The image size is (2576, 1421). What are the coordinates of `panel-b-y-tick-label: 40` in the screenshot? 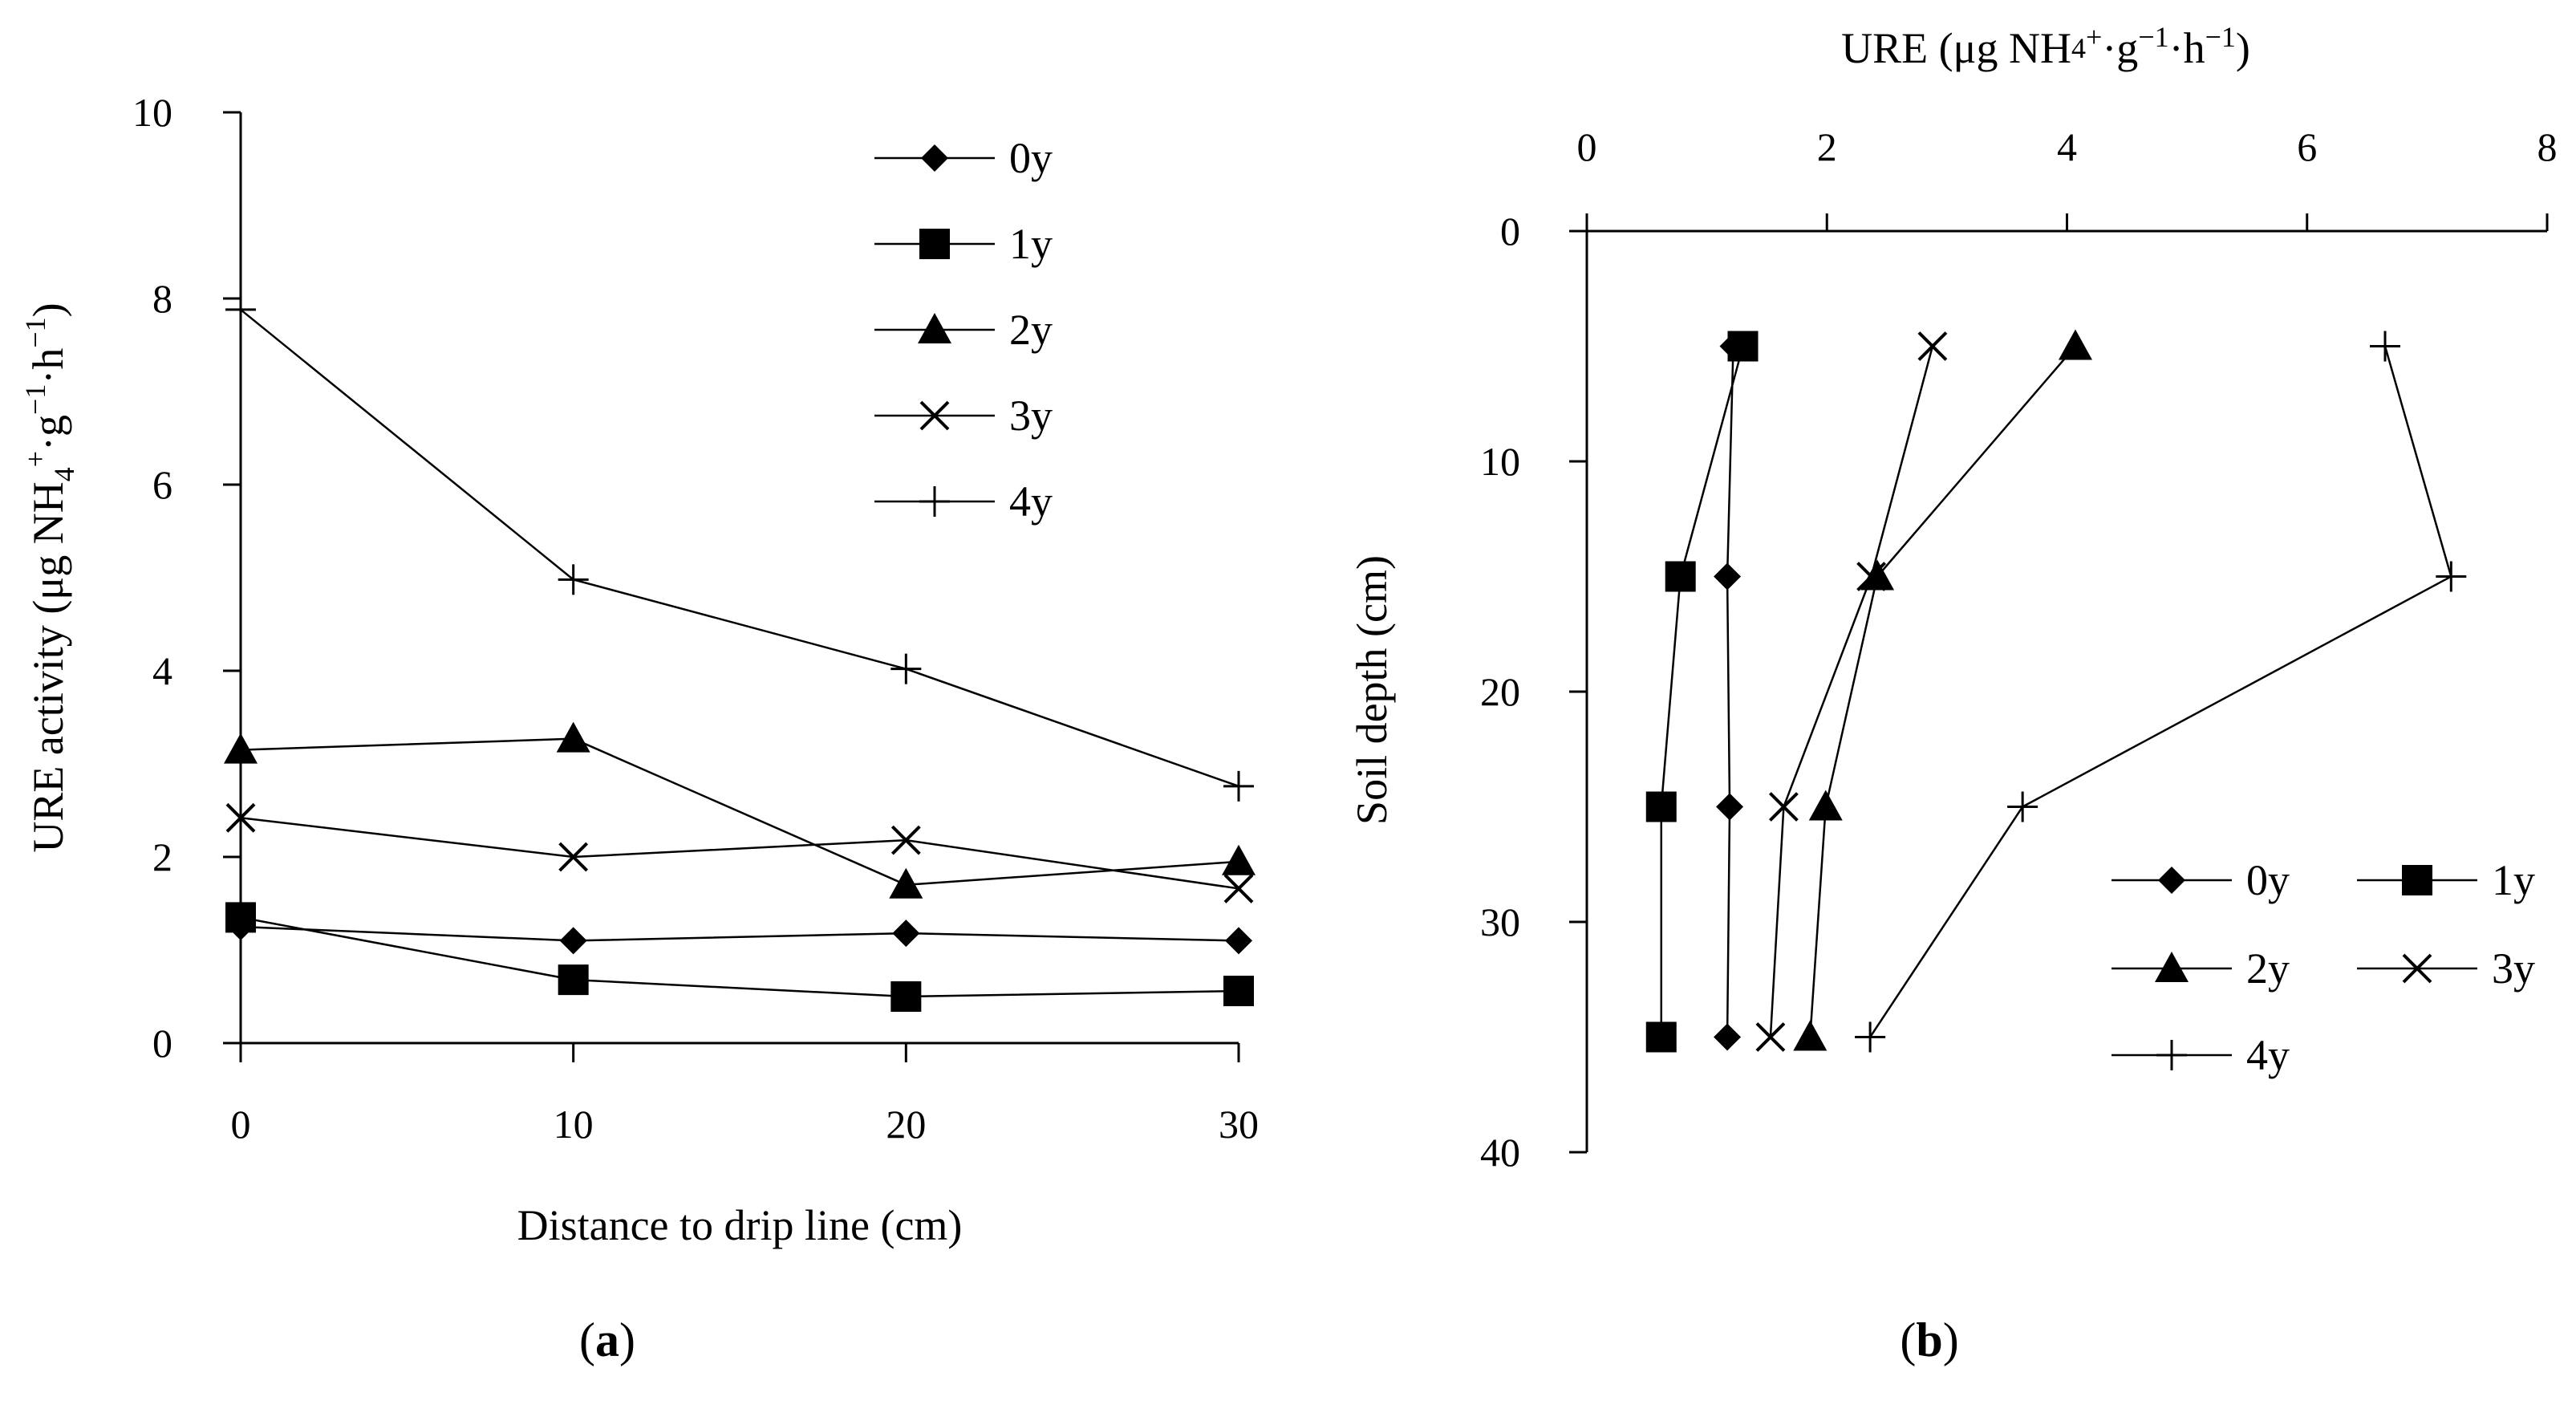 It's located at (1500, 1152).